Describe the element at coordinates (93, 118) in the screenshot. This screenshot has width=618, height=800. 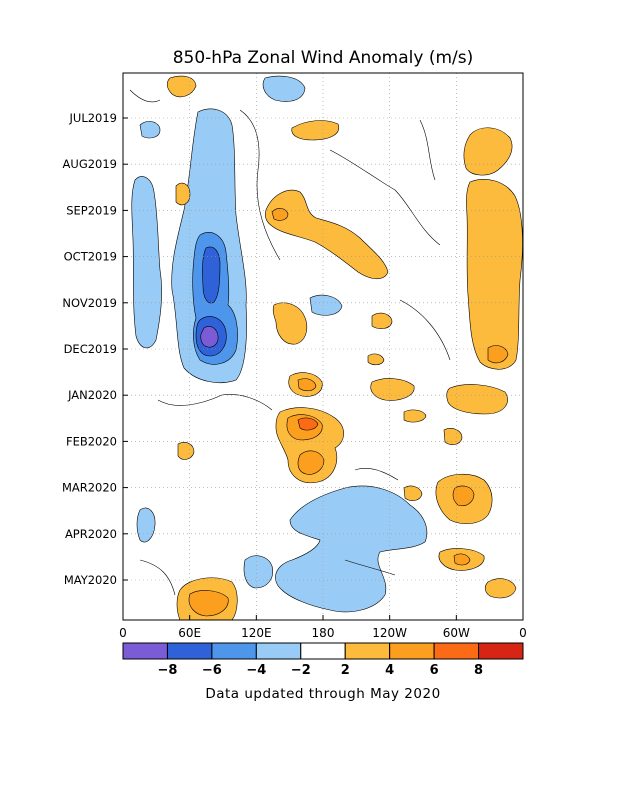
I see `y-tick-label: JUL2019` at that location.